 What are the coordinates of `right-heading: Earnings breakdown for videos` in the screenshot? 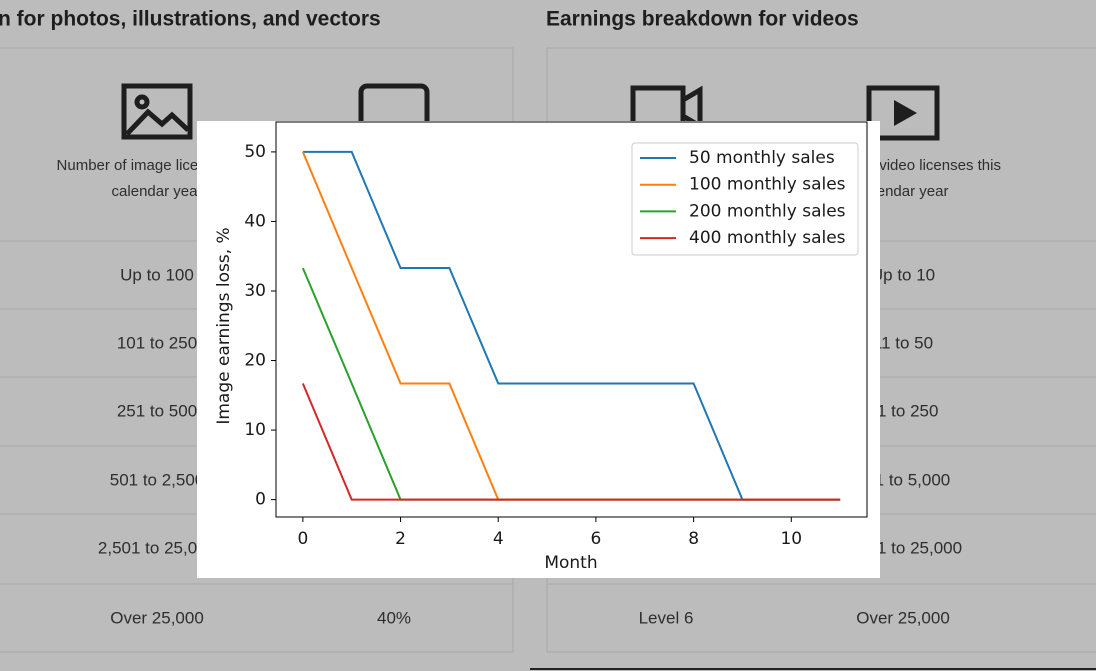 It's located at (702, 19).